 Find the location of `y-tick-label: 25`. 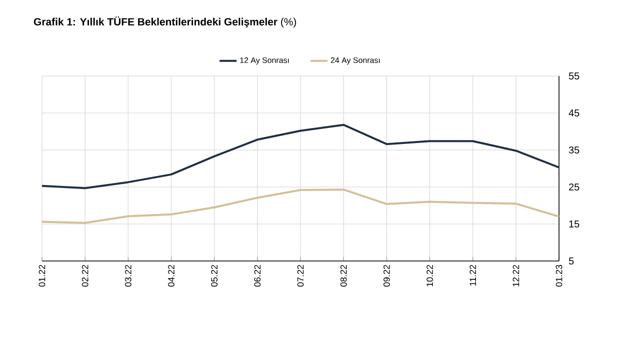

y-tick-label: 25 is located at coordinates (574, 187).